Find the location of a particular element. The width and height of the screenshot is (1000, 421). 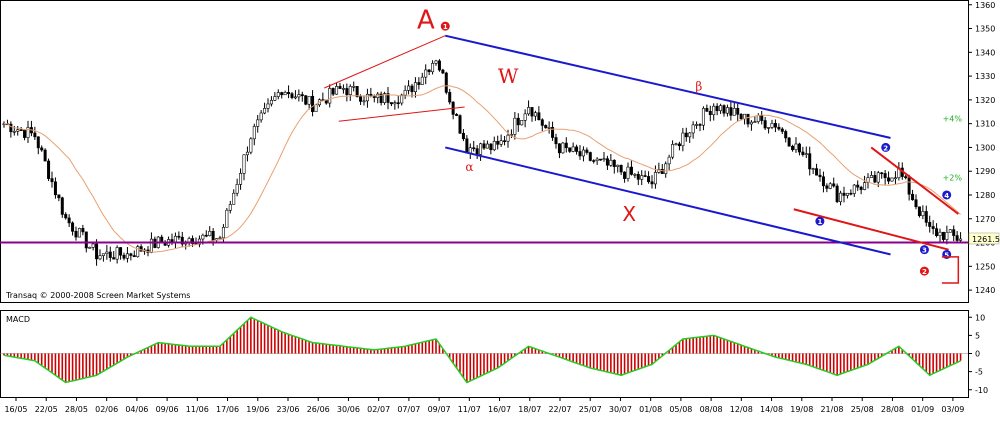

wave-3-bracket is located at coordinates (950, 270).